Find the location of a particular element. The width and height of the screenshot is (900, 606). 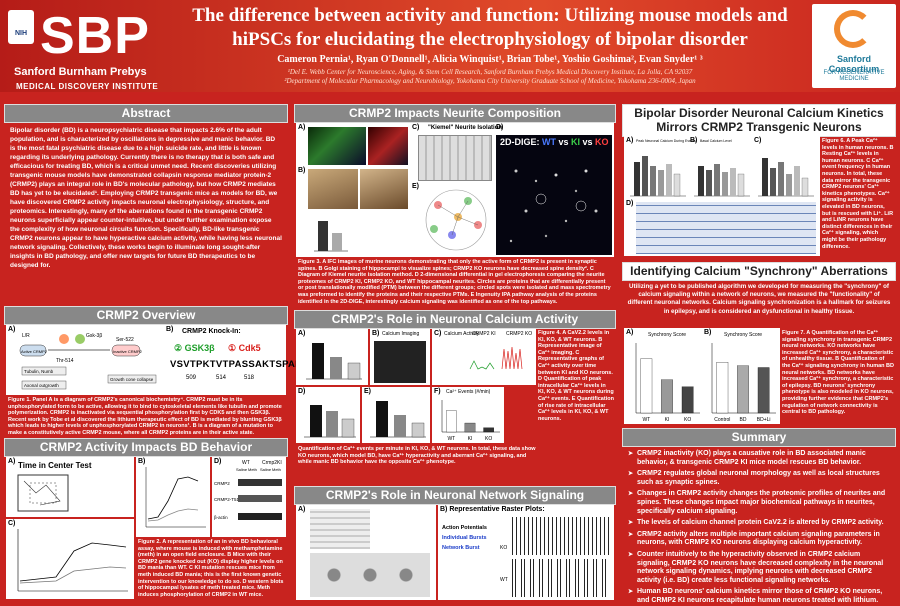

bar-control is located at coordinates (722, 388).